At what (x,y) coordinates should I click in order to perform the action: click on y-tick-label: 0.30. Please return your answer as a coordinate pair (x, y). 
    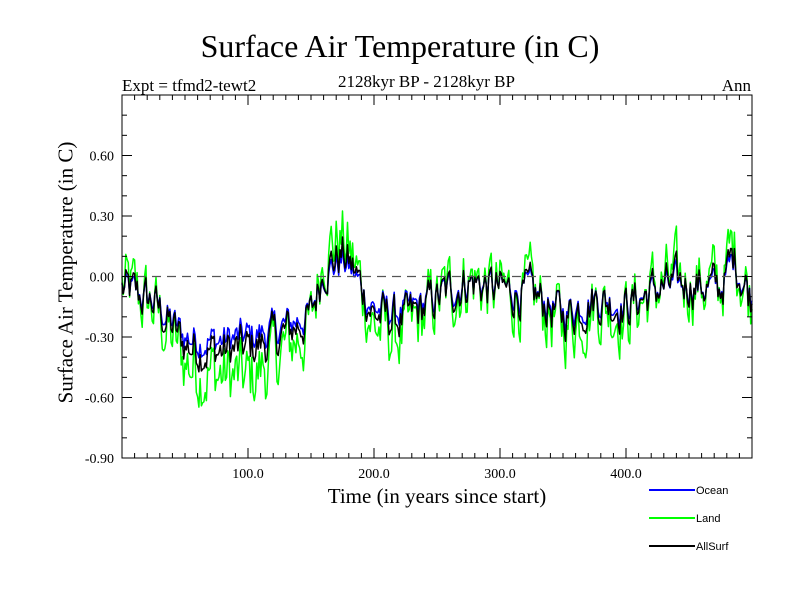
    Looking at the image, I should click on (102, 217).